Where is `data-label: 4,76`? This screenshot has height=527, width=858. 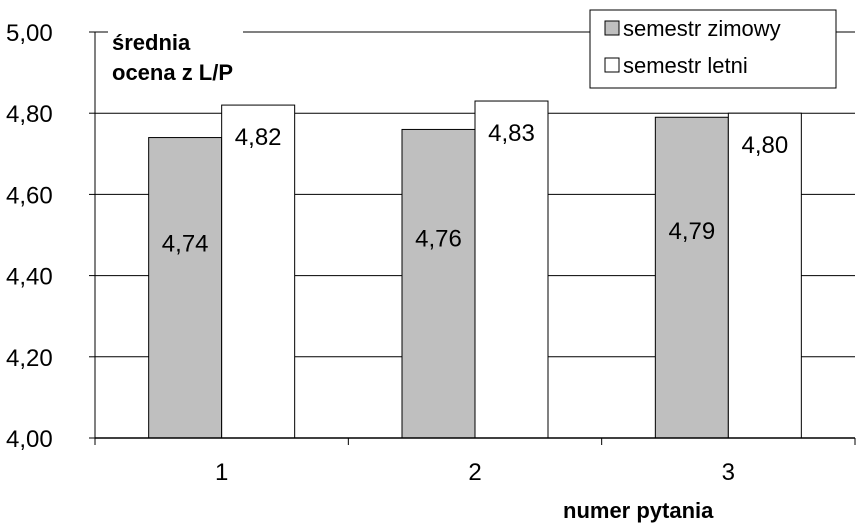
data-label: 4,76 is located at coordinates (438, 239).